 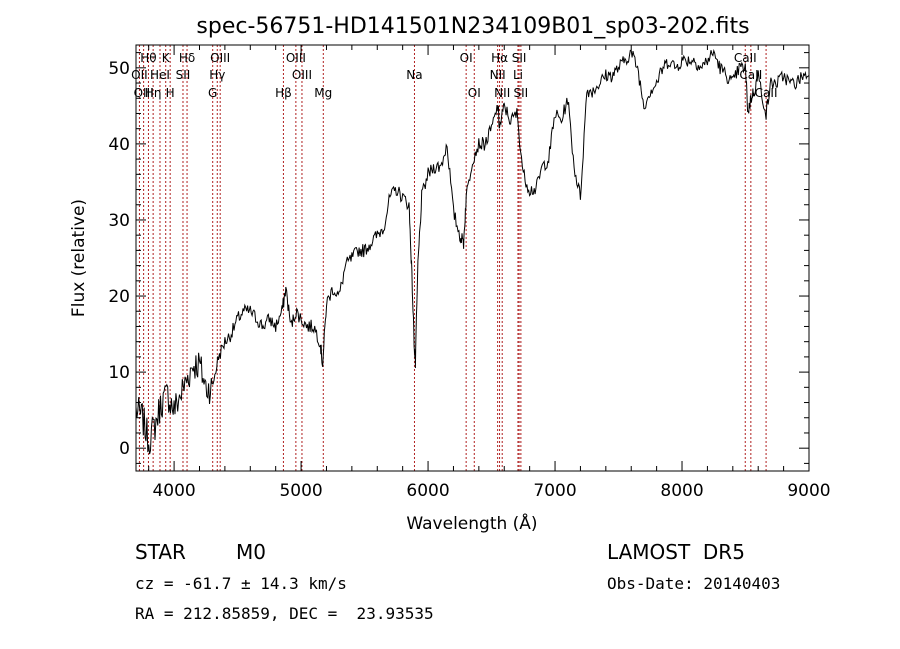 I want to click on coords-readout: RA = 212.85859, DEC = 23.93535, so click(x=284, y=613).